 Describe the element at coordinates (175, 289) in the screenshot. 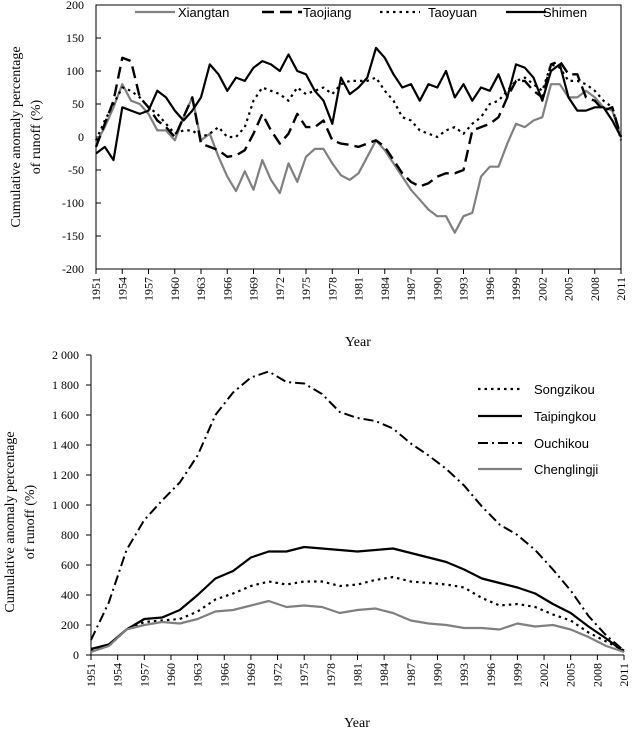

I see `top-x-tick-label: 1960` at that location.